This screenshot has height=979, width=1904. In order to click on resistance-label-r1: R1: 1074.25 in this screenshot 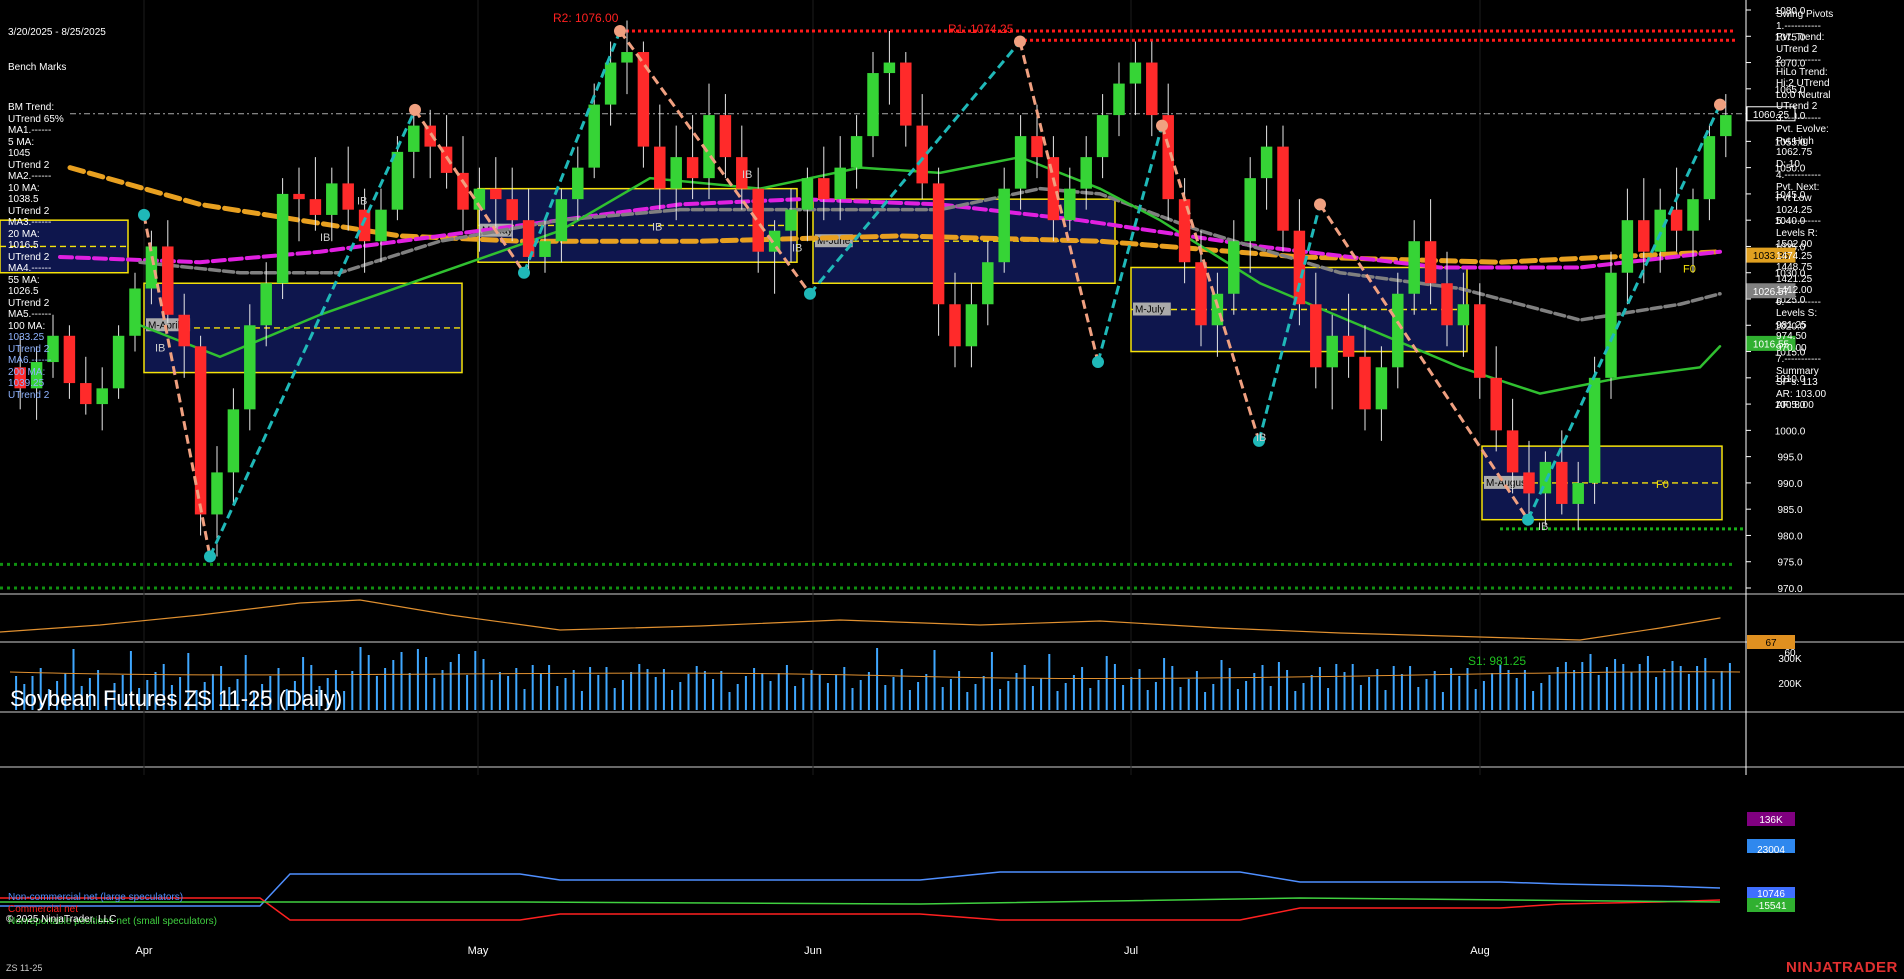, I will do `click(981, 29)`.